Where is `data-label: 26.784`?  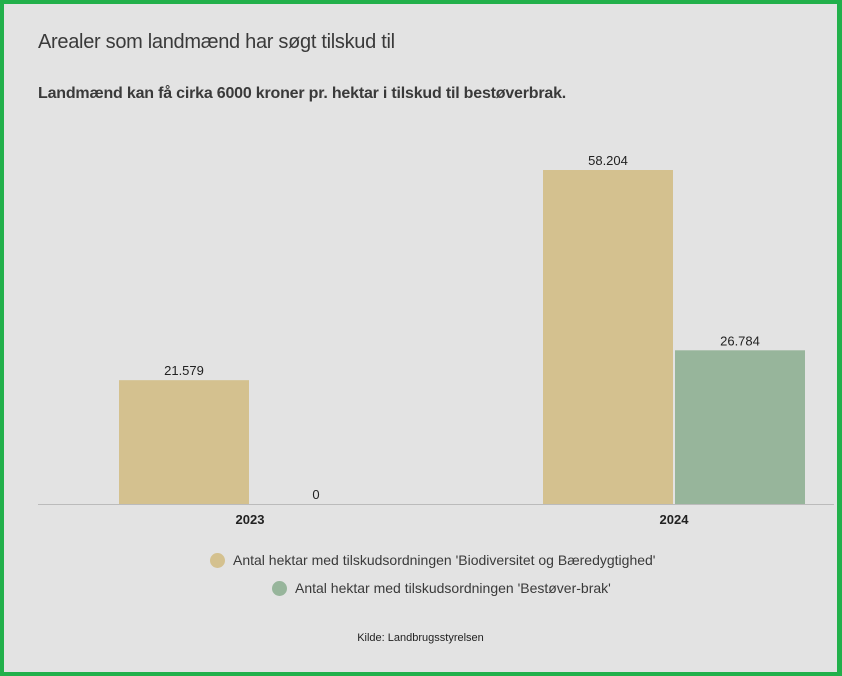
data-label: 26.784 is located at coordinates (740, 340).